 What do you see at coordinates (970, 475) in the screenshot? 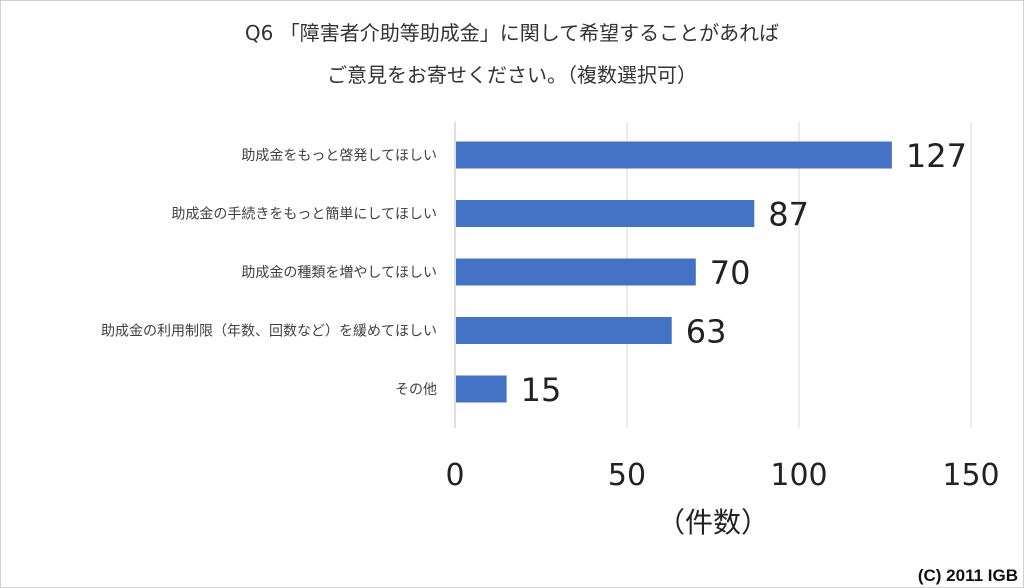
I see `x-tick-label: 150` at bounding box center [970, 475].